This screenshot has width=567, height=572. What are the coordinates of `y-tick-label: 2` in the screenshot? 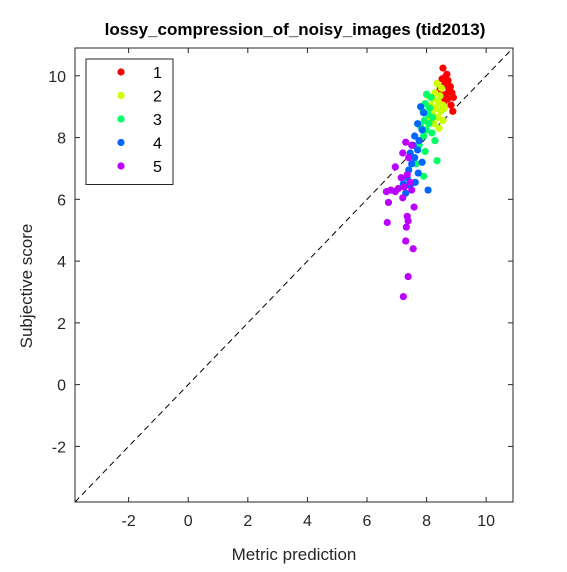 It's located at (61, 324).